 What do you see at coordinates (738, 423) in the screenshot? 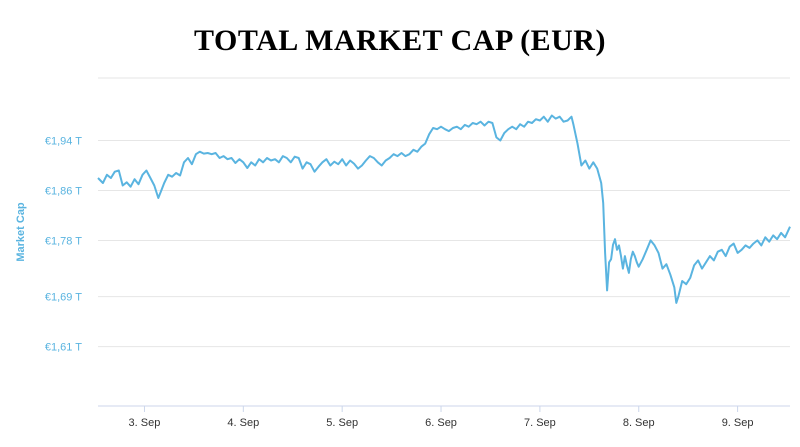
I see `x-tick-label: 9. Sep` at bounding box center [738, 423].